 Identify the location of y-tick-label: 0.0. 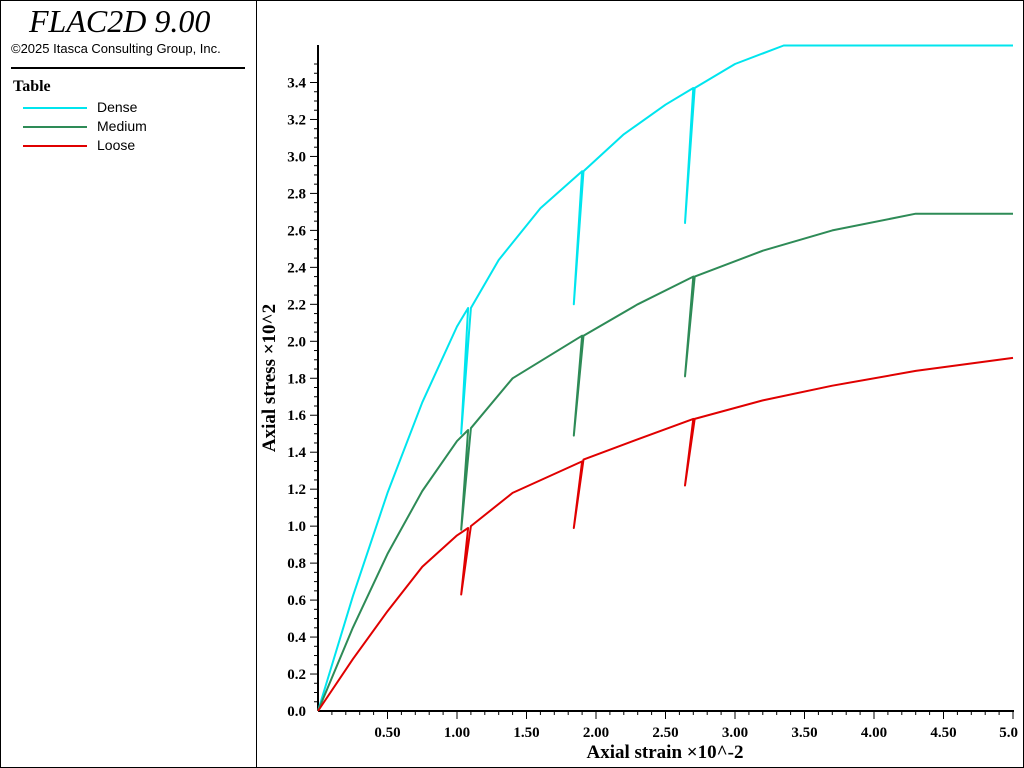
(296, 712).